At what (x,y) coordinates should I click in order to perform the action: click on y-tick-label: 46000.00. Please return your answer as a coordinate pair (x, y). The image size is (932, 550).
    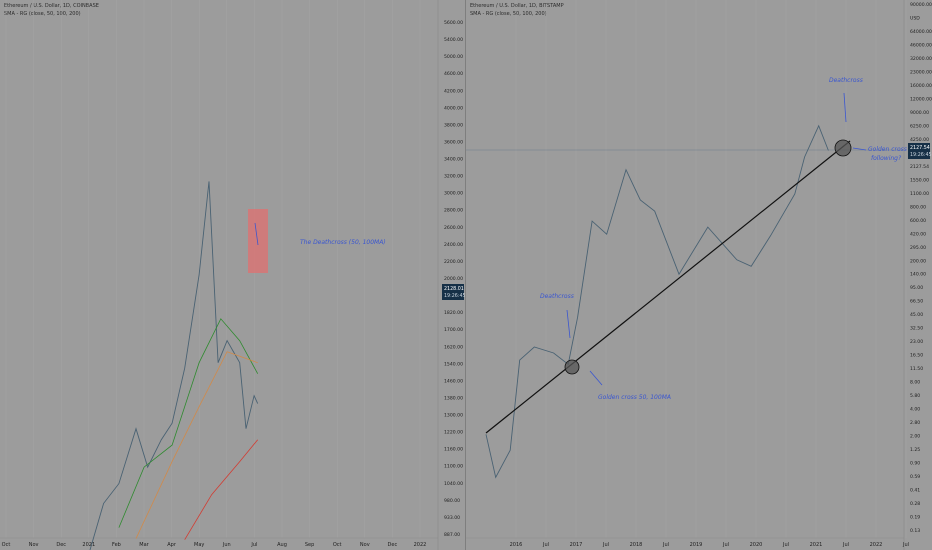
    Looking at the image, I should click on (921, 45).